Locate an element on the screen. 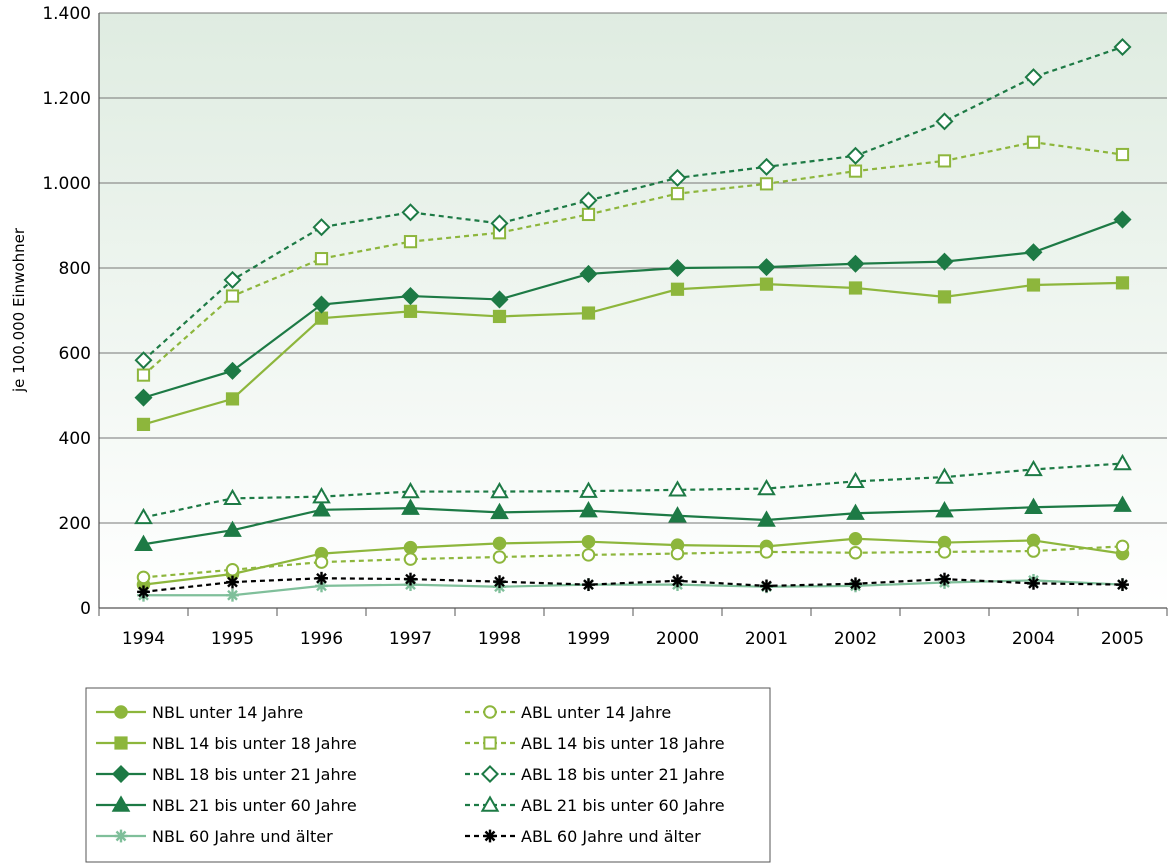  legend-label: NBL 14 bis unter 18 Jahre is located at coordinates (254, 743).